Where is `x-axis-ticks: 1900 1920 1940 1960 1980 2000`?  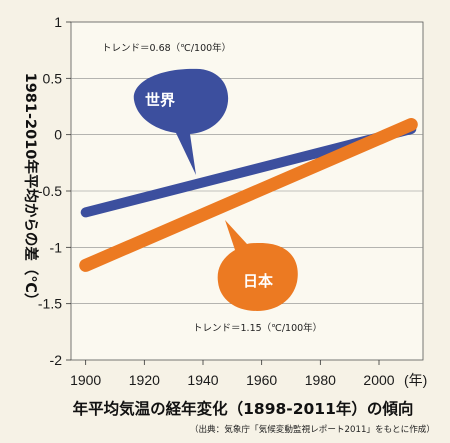
x-axis-ticks: 1900 1920 1940 1960 1980 2000 is located at coordinates (232, 374).